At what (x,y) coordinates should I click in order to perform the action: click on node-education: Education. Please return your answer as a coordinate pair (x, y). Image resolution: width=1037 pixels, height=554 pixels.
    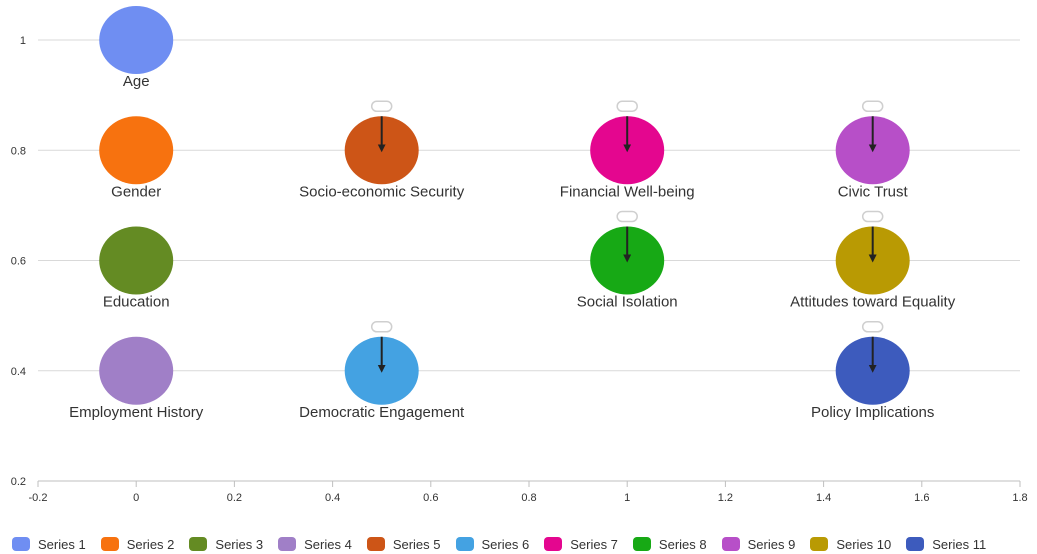
    Looking at the image, I should click on (136, 268).